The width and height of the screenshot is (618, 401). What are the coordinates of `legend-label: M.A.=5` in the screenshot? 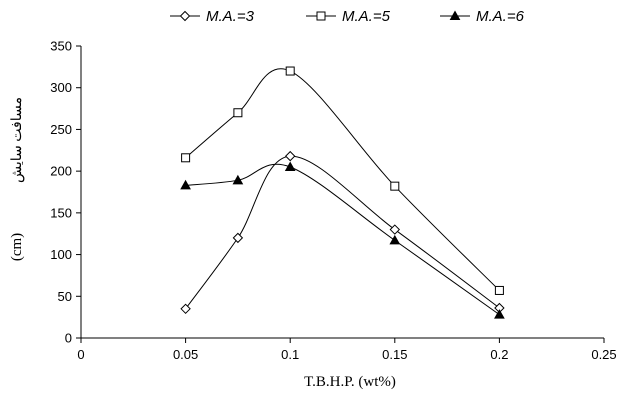 It's located at (366, 16).